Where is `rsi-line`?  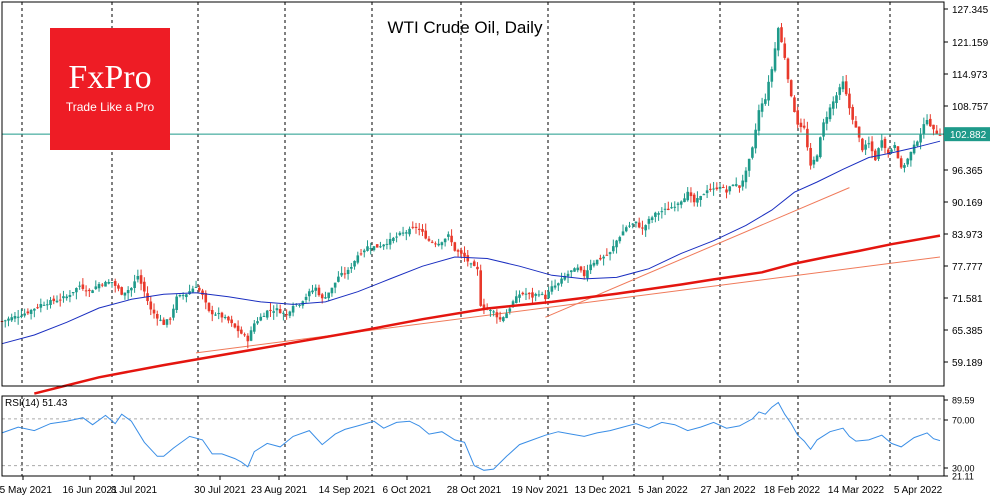
rsi-line is located at coordinates (471, 436).